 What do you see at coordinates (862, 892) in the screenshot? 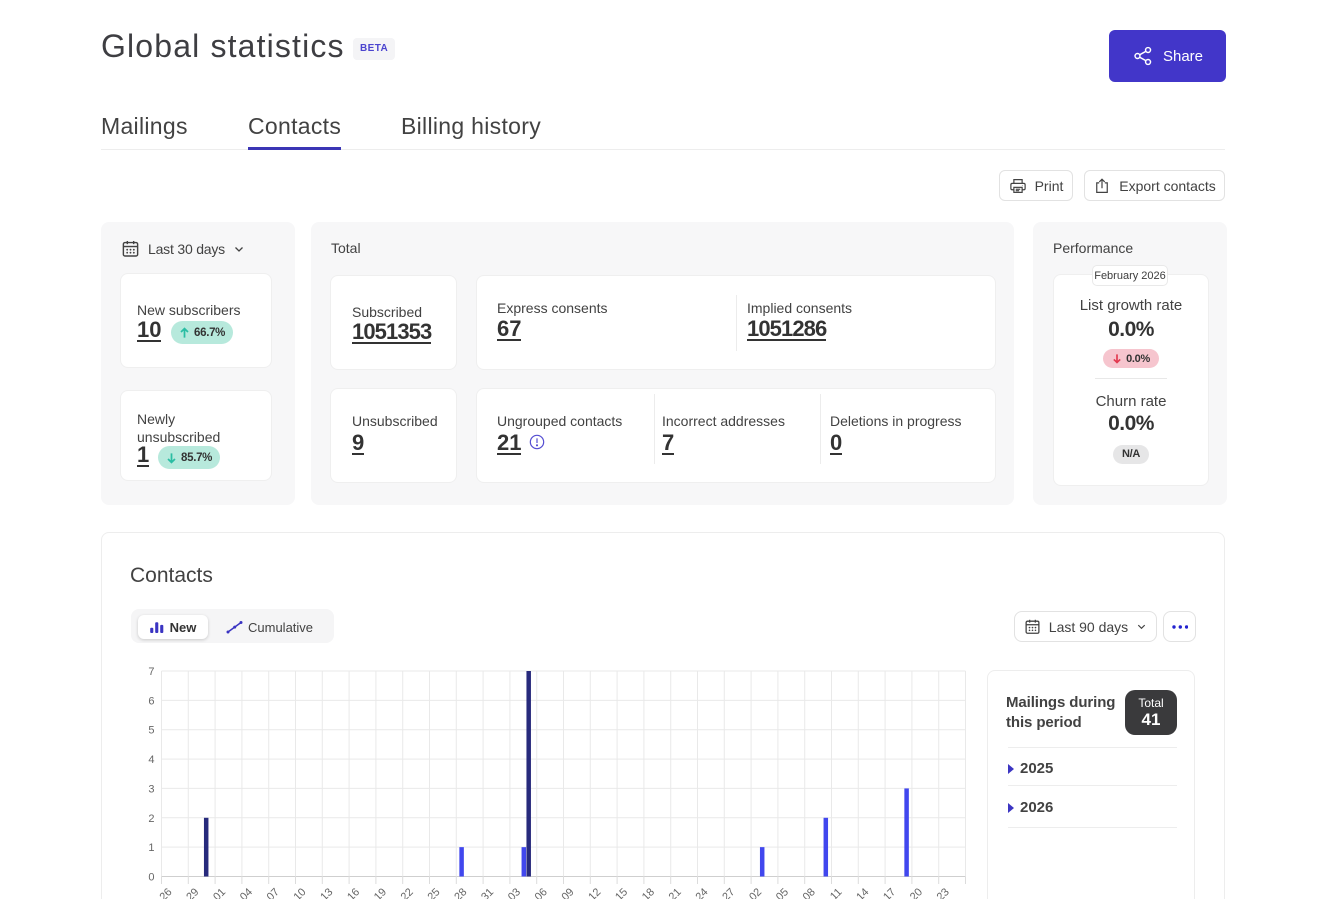
I see `svg-text: 14` at bounding box center [862, 892].